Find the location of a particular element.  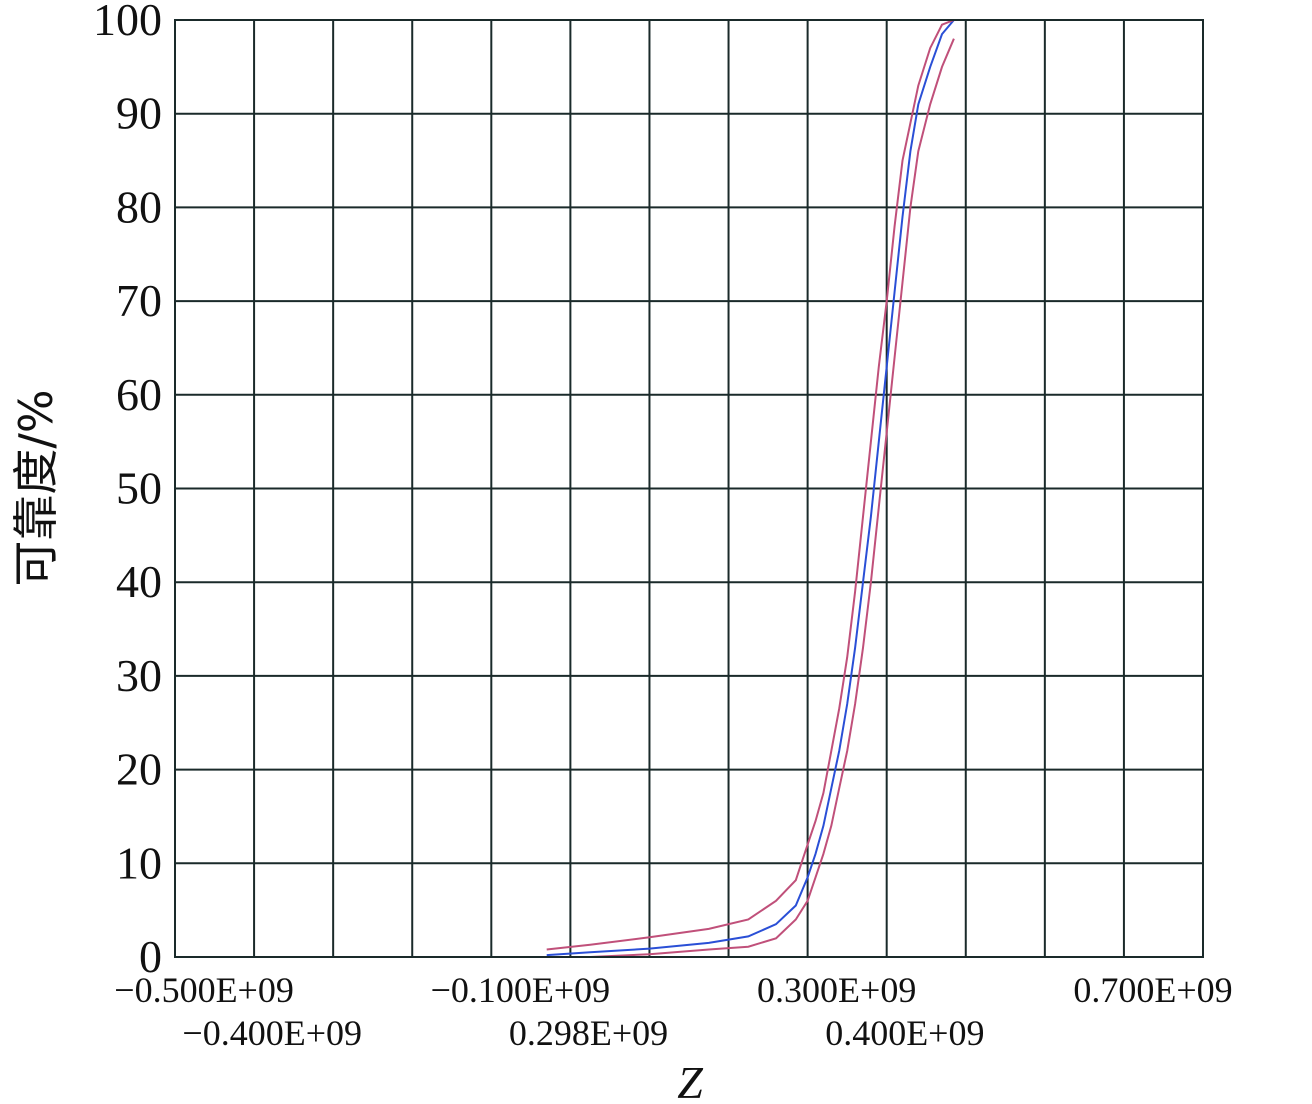

x-tick-label: 0.400E+09 is located at coordinates (904, 1033).